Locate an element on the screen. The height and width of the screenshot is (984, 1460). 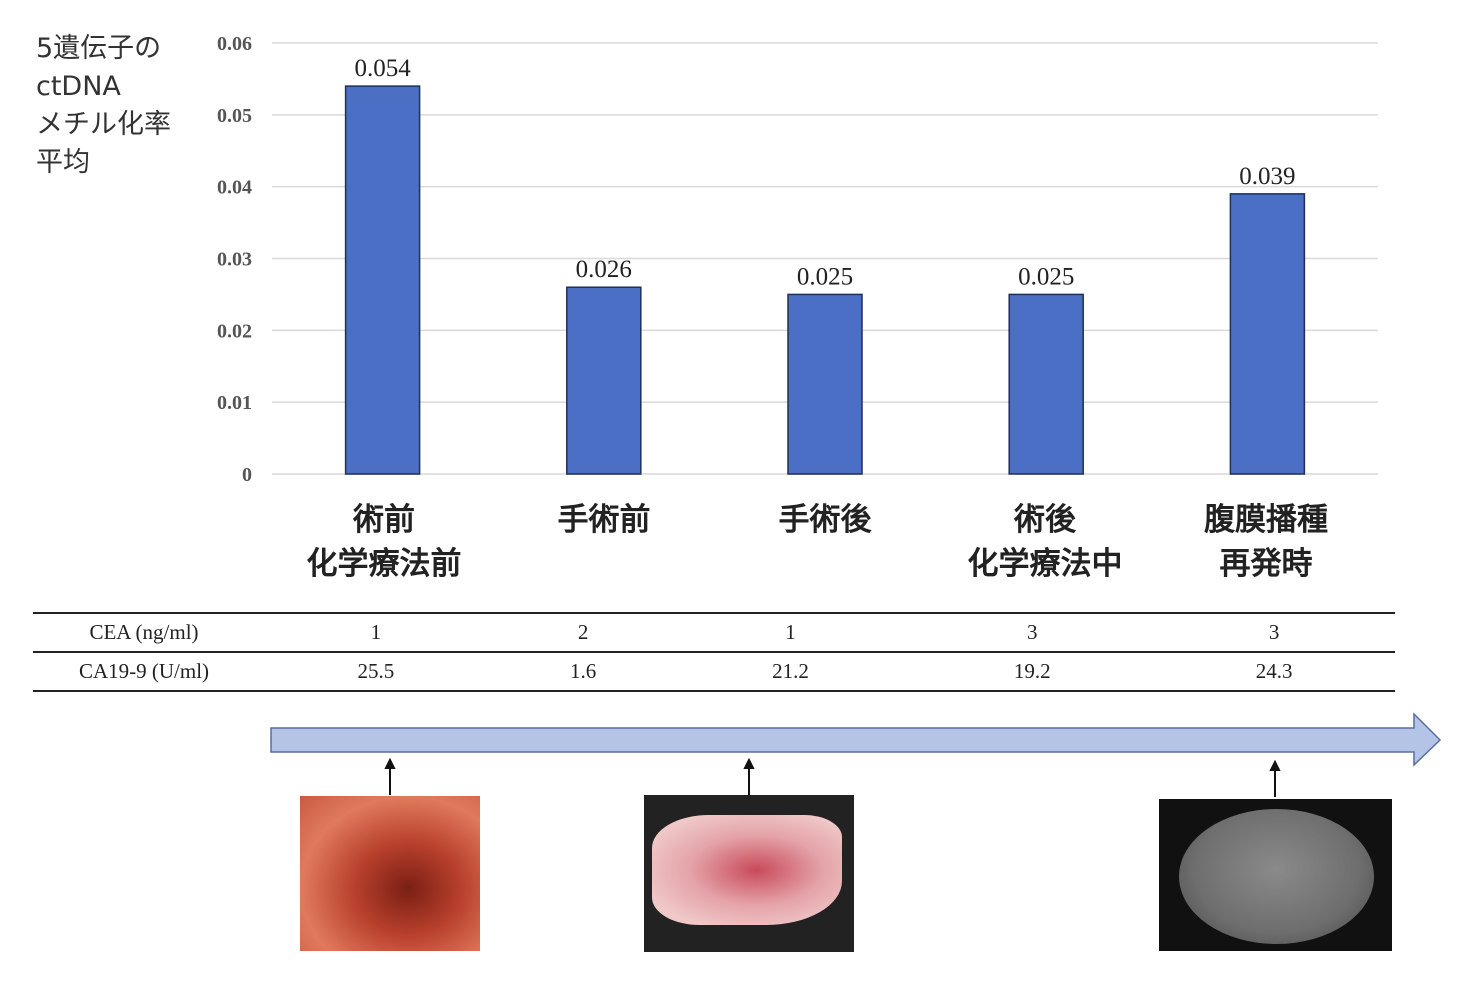
ct-scan-image is located at coordinates (1275, 875).